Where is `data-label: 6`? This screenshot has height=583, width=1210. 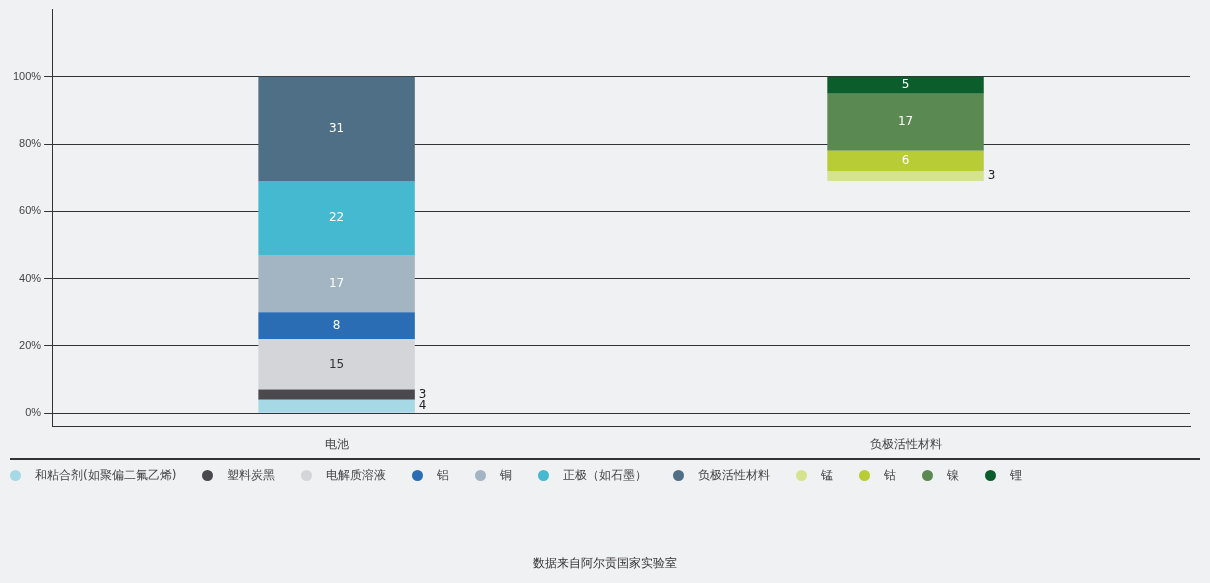
data-label: 6 is located at coordinates (905, 160).